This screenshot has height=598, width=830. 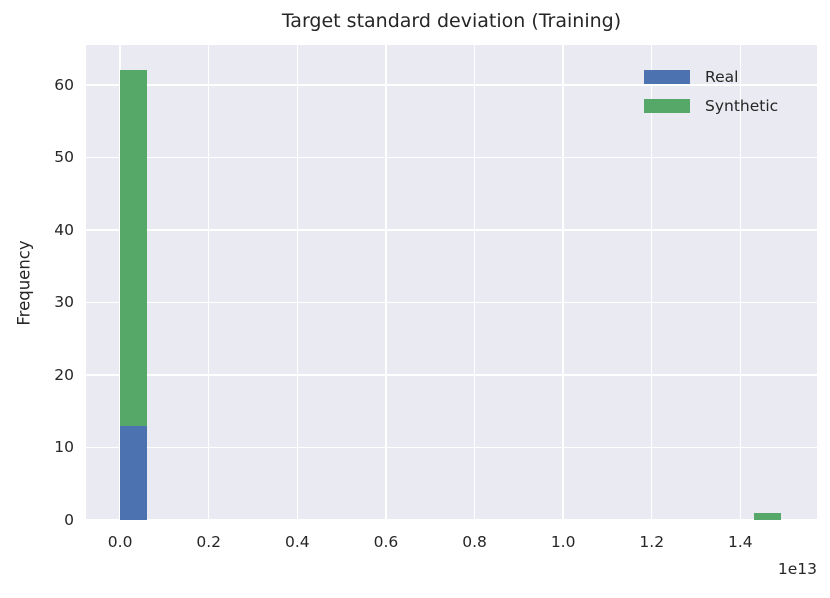 I want to click on legend-swatch-real-icon, so click(x=667, y=76).